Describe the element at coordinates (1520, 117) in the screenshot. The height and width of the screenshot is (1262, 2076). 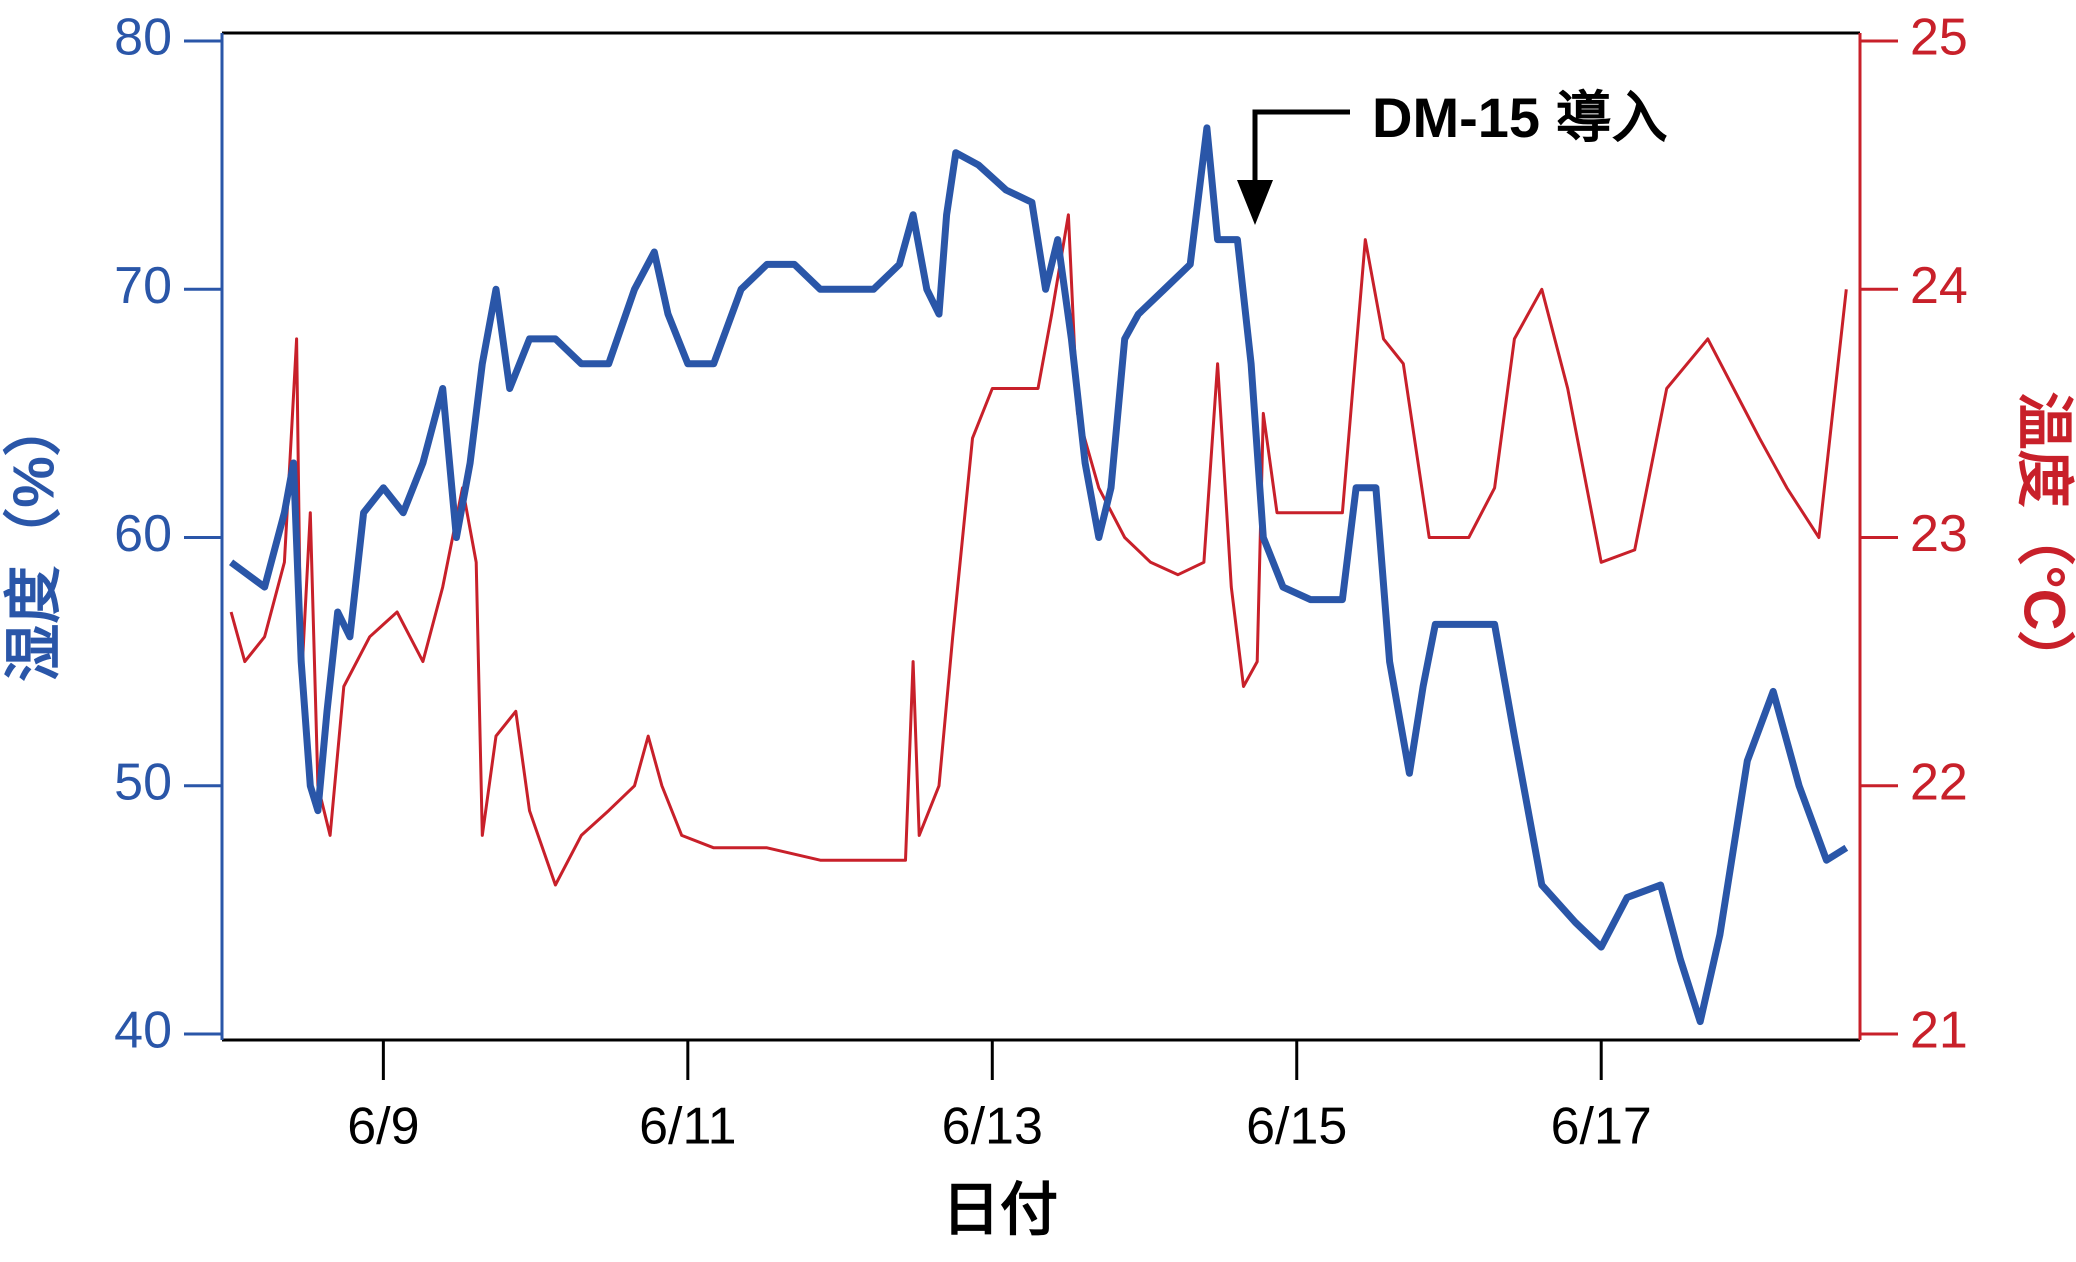
I see `annotation: DM-15 導入` at that location.